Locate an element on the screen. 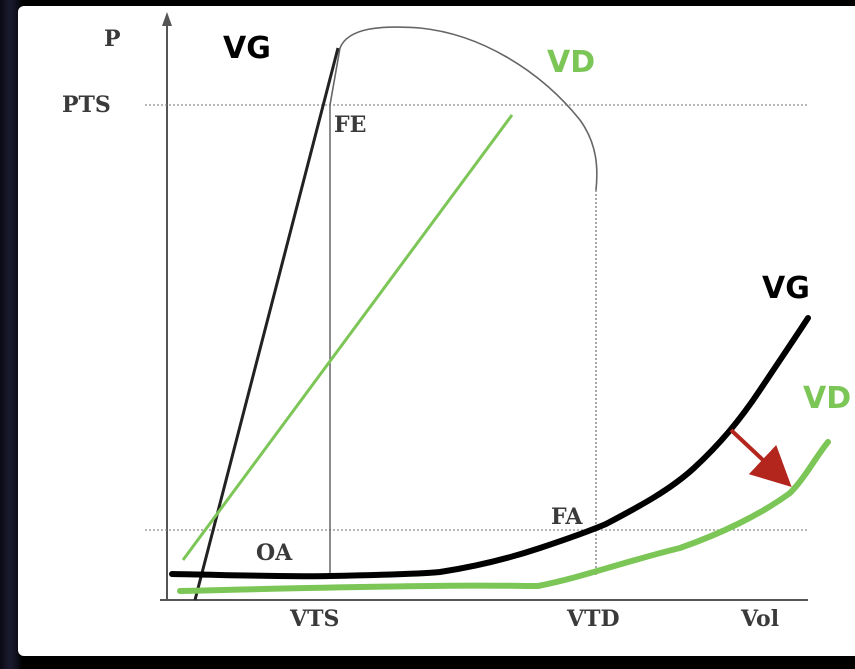 The width and height of the screenshot is (855, 669). vol-label: Vol is located at coordinates (759, 619).